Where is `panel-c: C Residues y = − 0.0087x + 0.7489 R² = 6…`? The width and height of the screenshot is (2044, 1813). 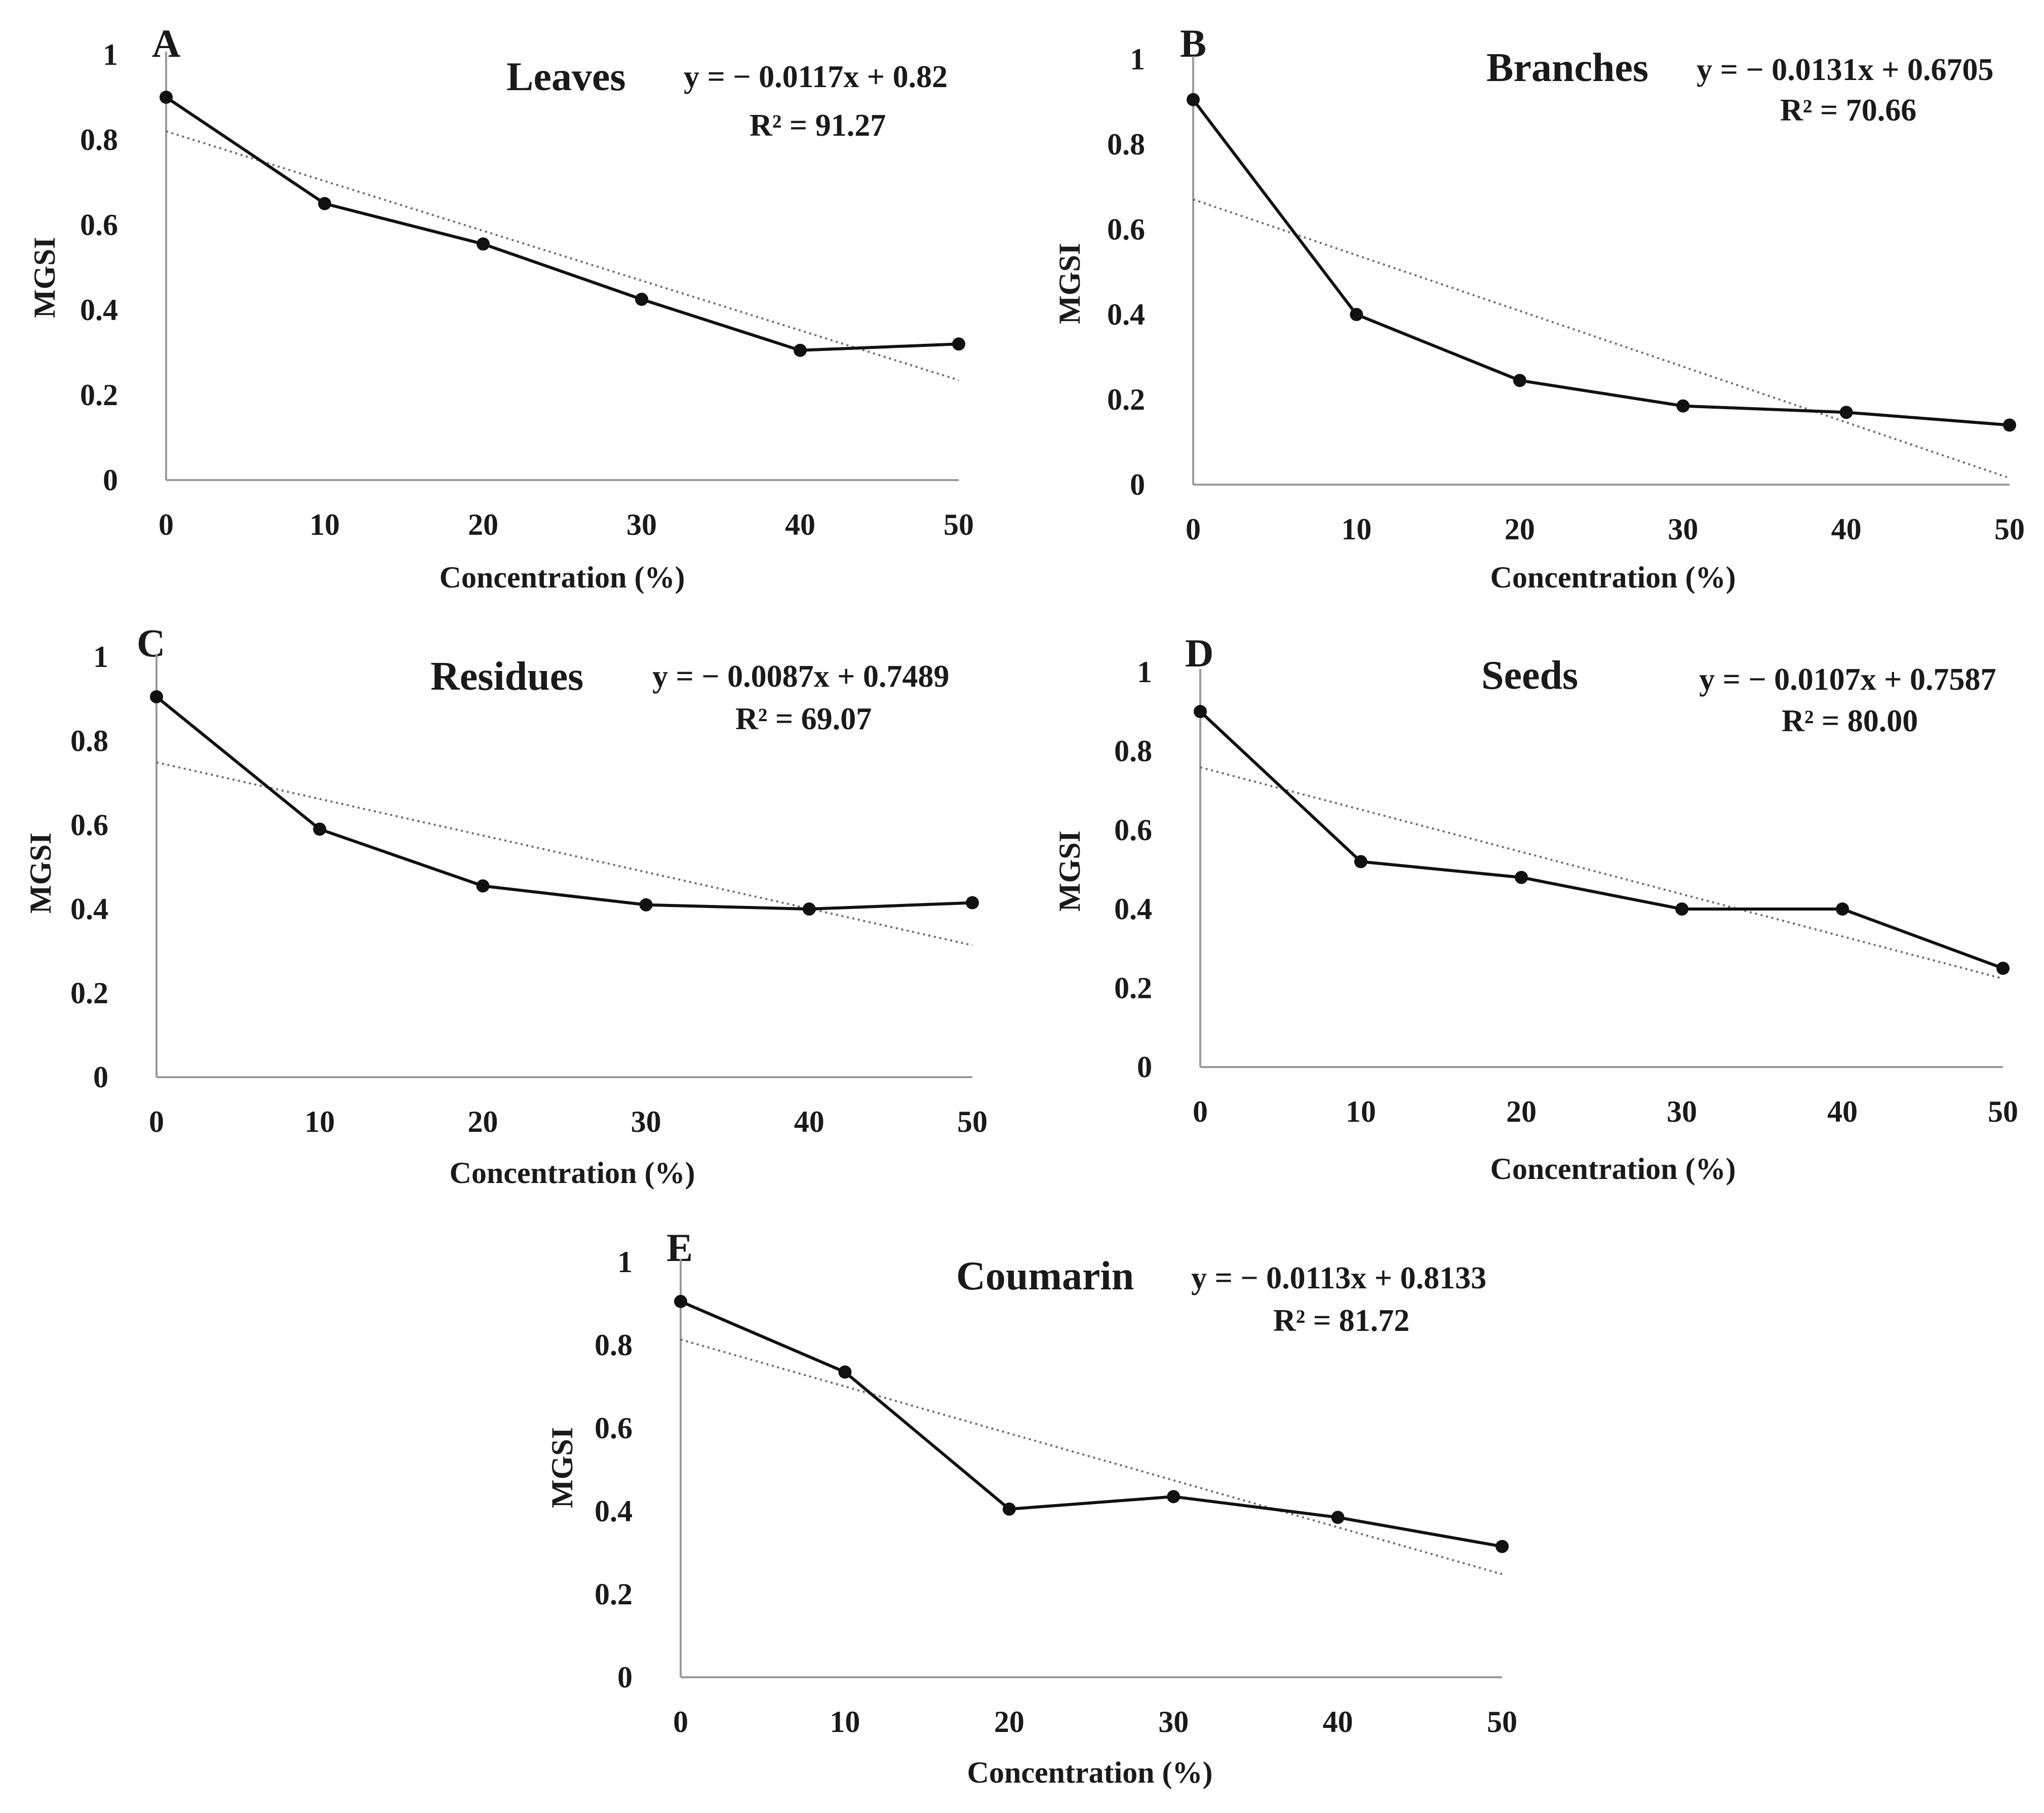
panel-c: C Residues y = − 0.0087x + 0.7489 R² = 6… is located at coordinates (506, 905).